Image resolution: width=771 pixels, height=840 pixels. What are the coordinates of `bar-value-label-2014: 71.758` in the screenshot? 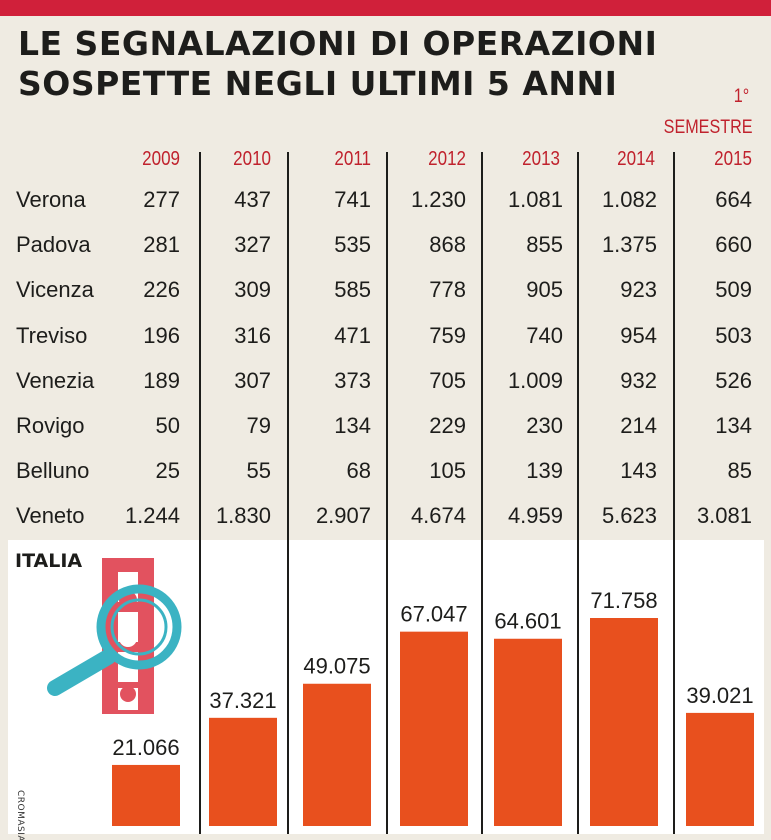 It's located at (623, 600).